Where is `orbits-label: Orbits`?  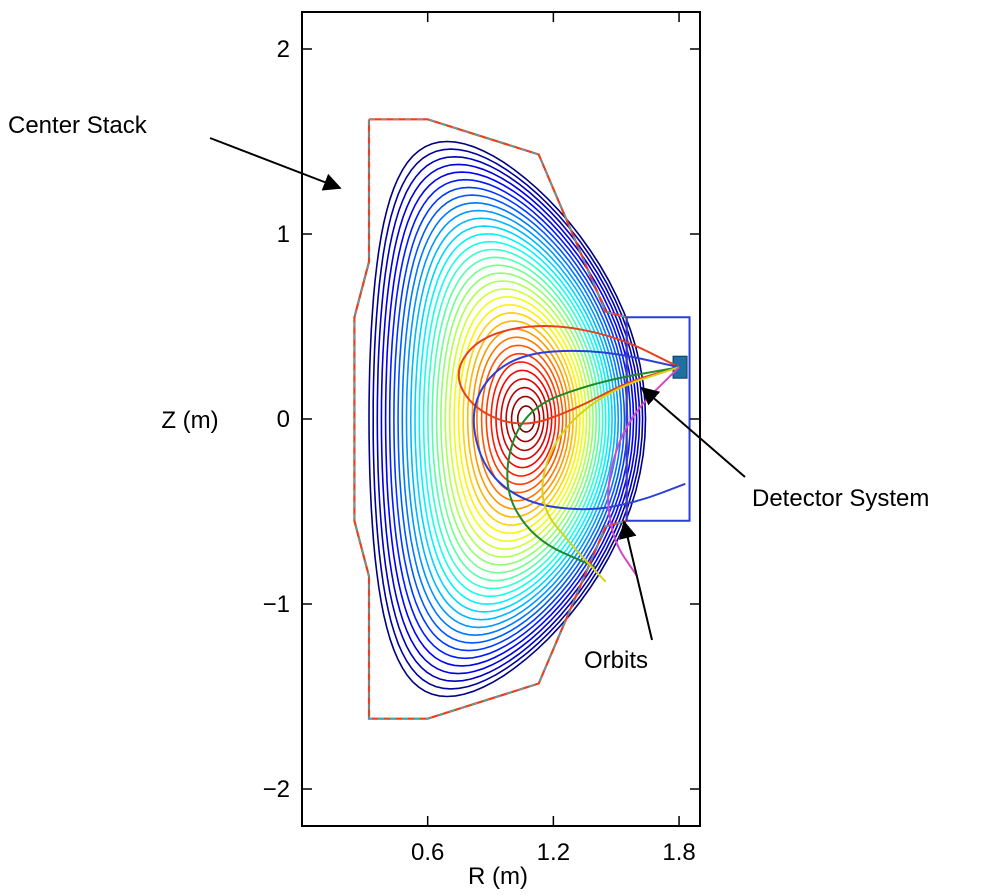 orbits-label: Orbits is located at coordinates (616, 660).